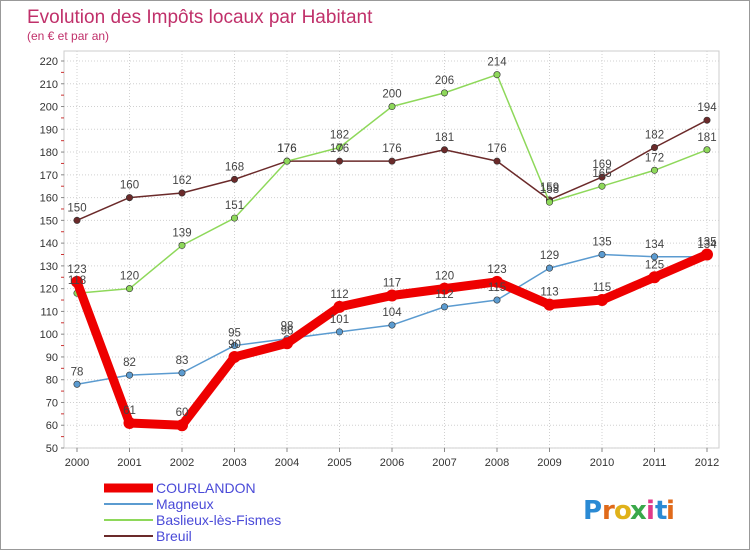 The height and width of the screenshot is (550, 750). I want to click on data-label: 82, so click(129, 363).